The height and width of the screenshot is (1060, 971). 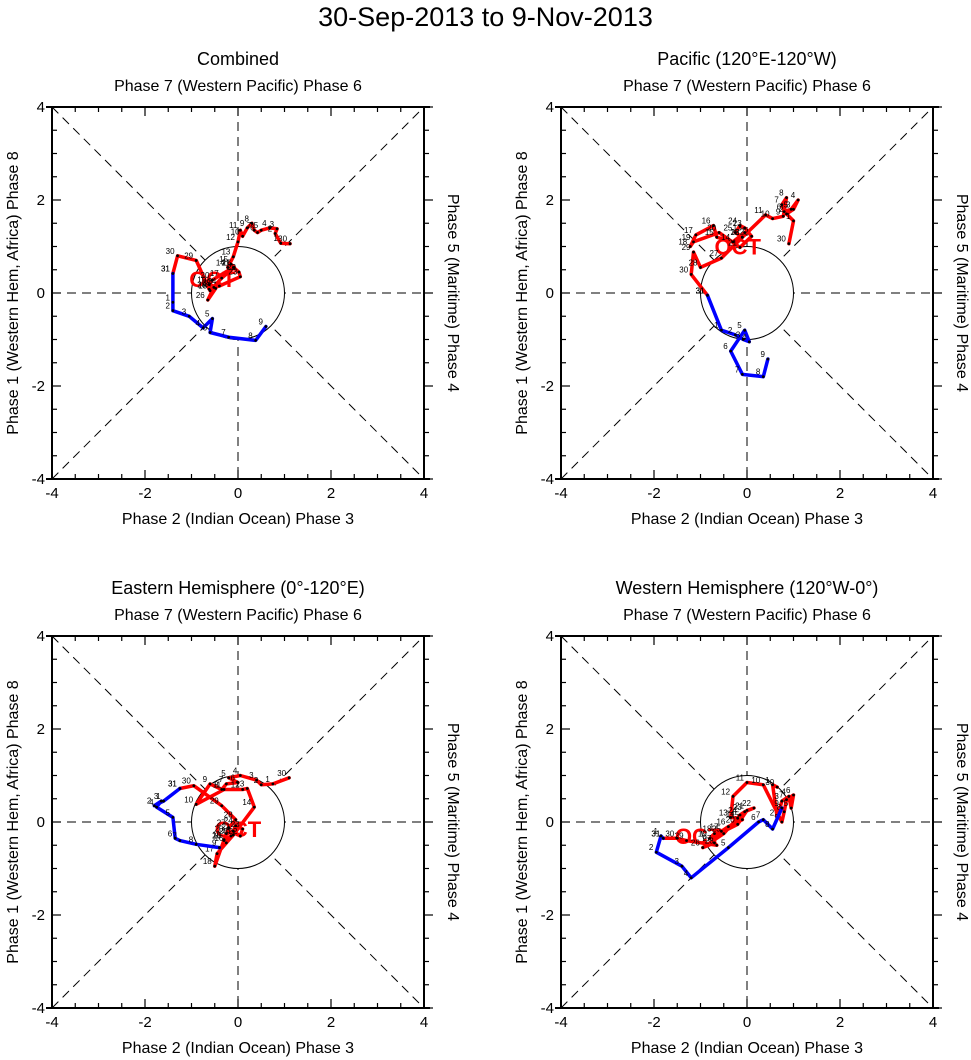 What do you see at coordinates (41, 729) in the screenshot?
I see `y-tick-label: 2` at bounding box center [41, 729].